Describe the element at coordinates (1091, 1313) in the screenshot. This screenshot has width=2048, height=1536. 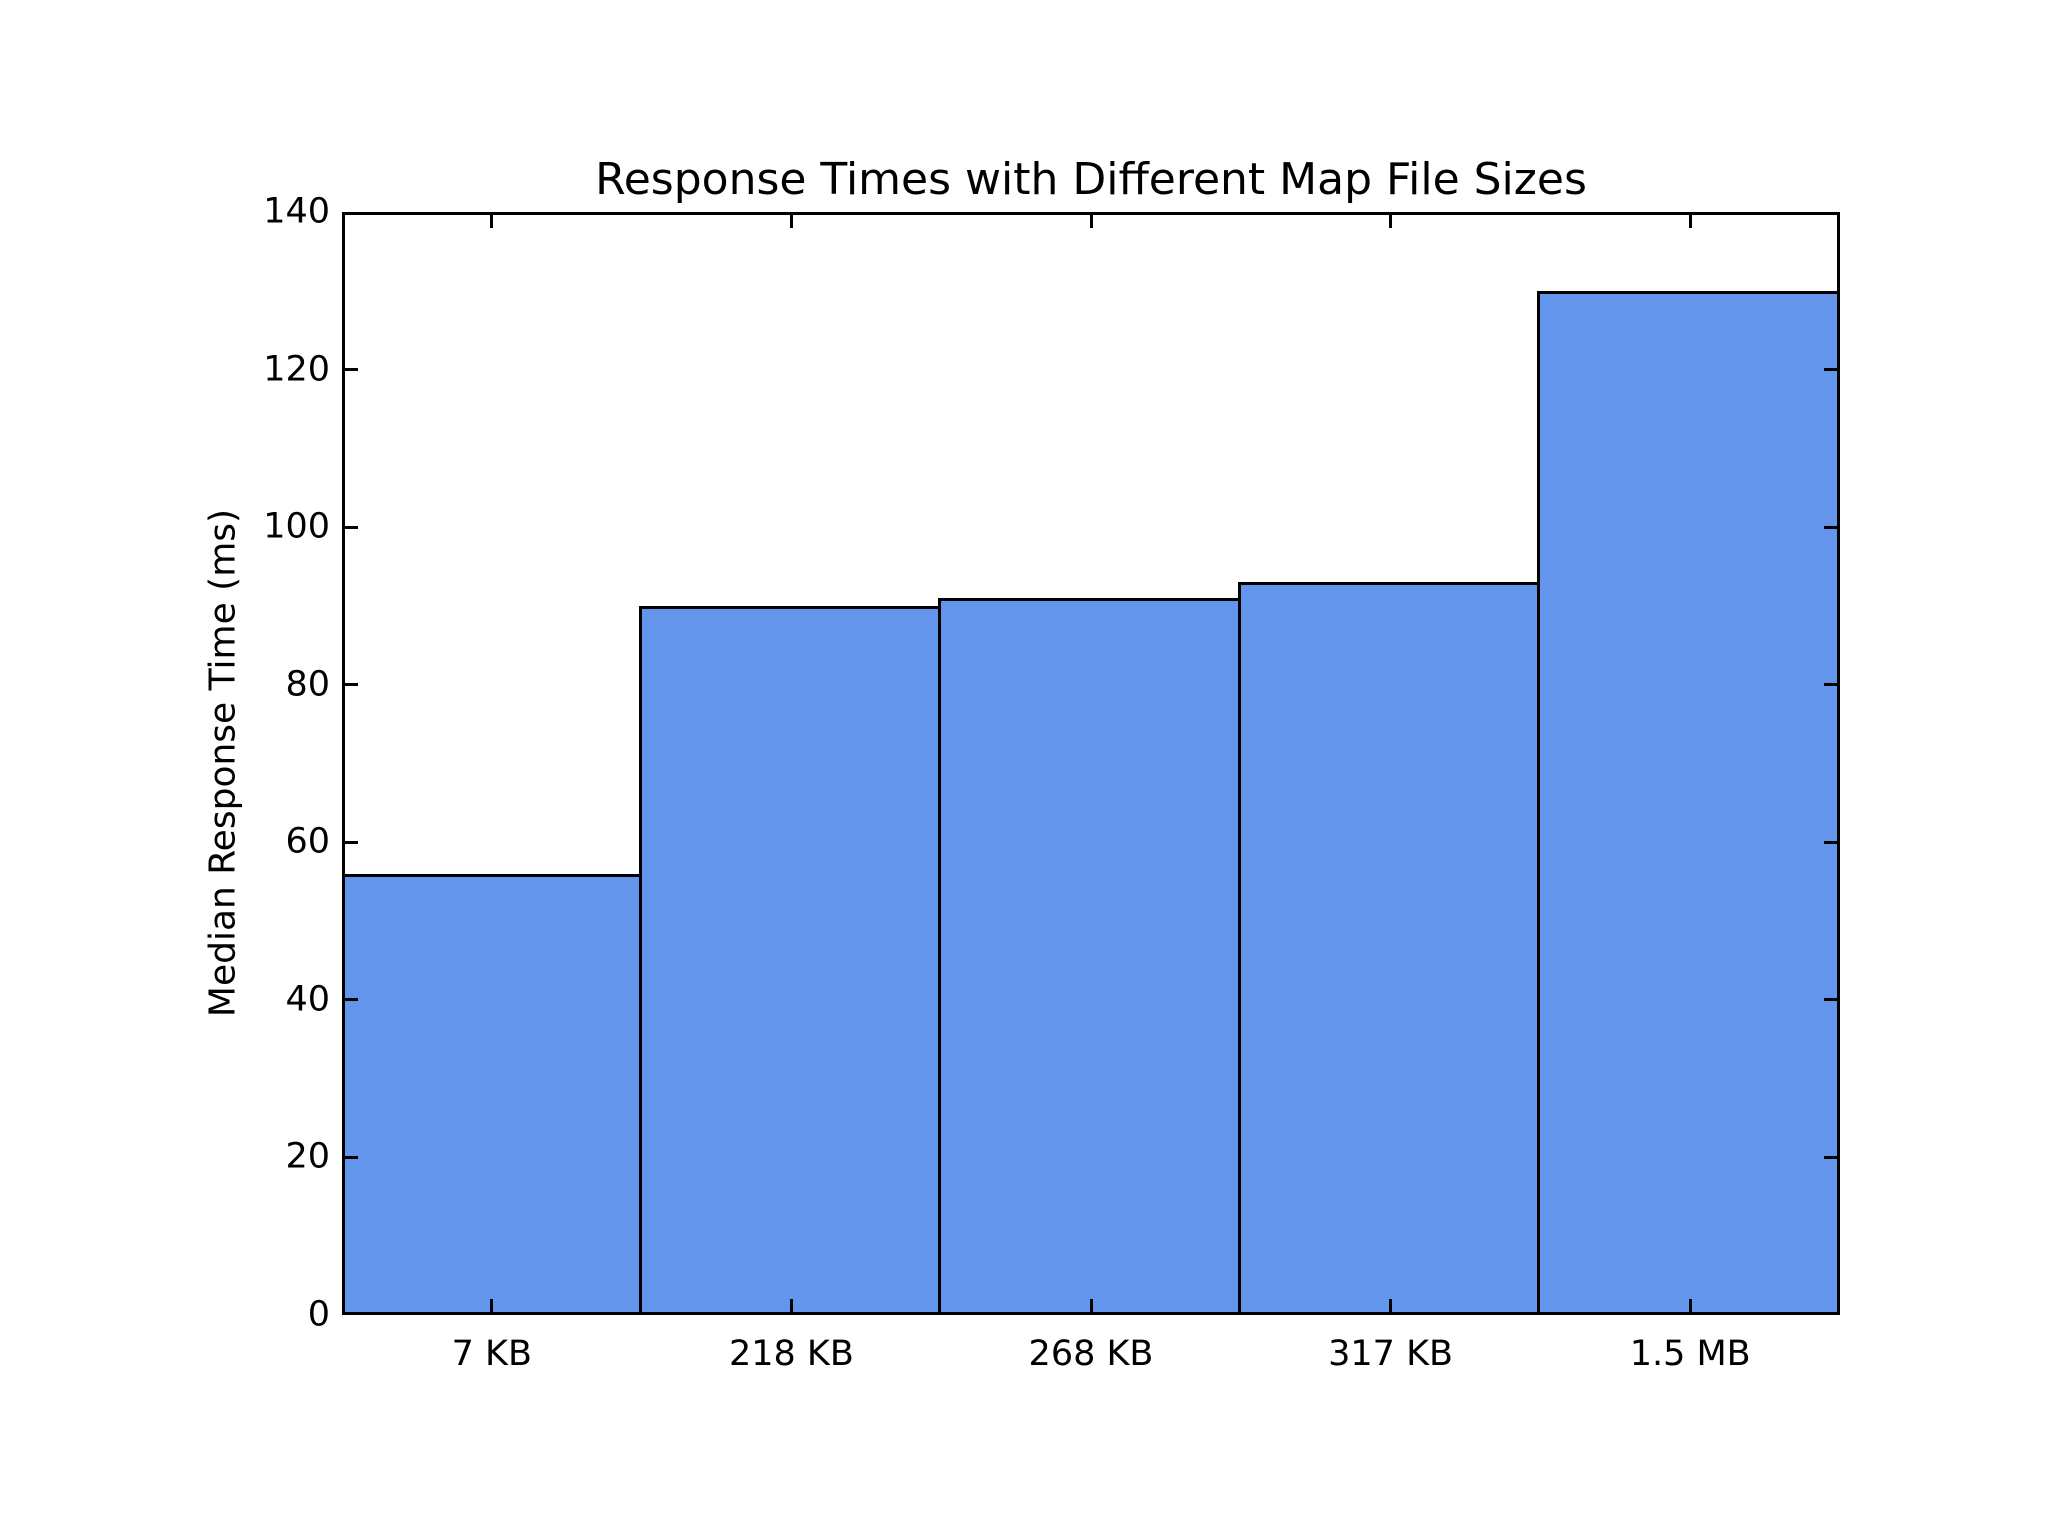
I see `x-axis-spine` at that location.